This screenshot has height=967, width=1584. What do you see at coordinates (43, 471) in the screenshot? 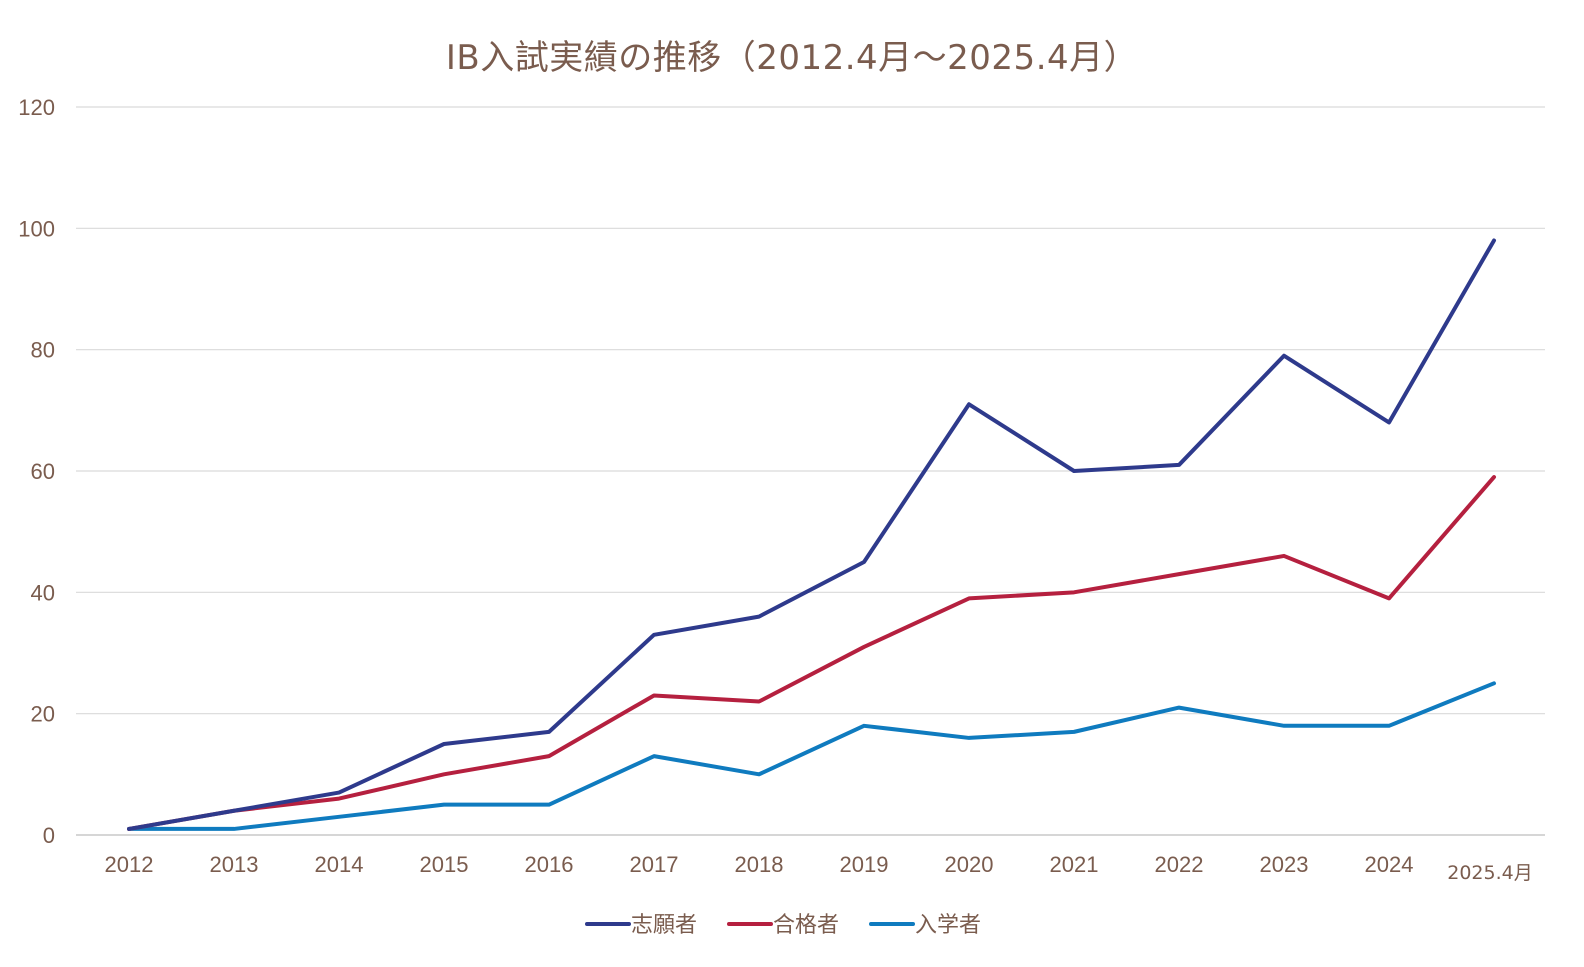
I see `y-tick-label: 60` at bounding box center [43, 471].